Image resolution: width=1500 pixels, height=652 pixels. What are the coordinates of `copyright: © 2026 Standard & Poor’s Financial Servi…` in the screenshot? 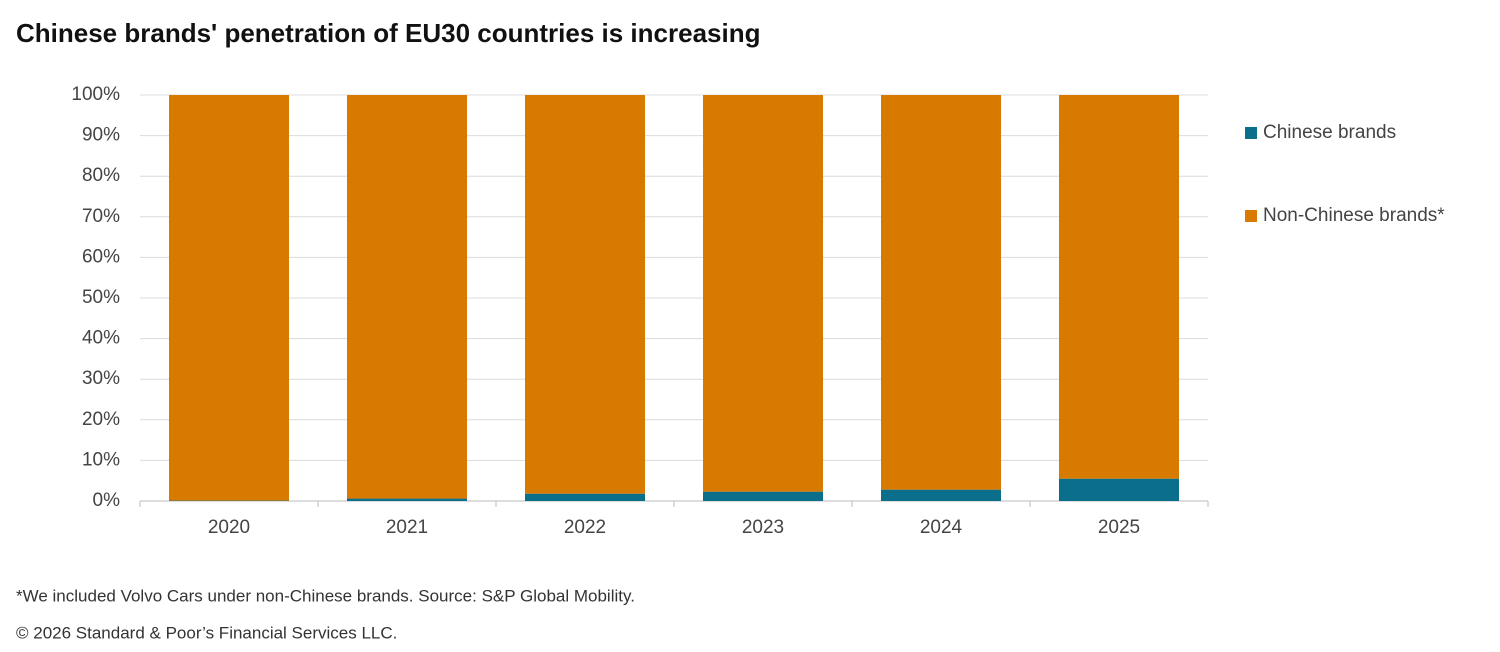 It's located at (206, 632).